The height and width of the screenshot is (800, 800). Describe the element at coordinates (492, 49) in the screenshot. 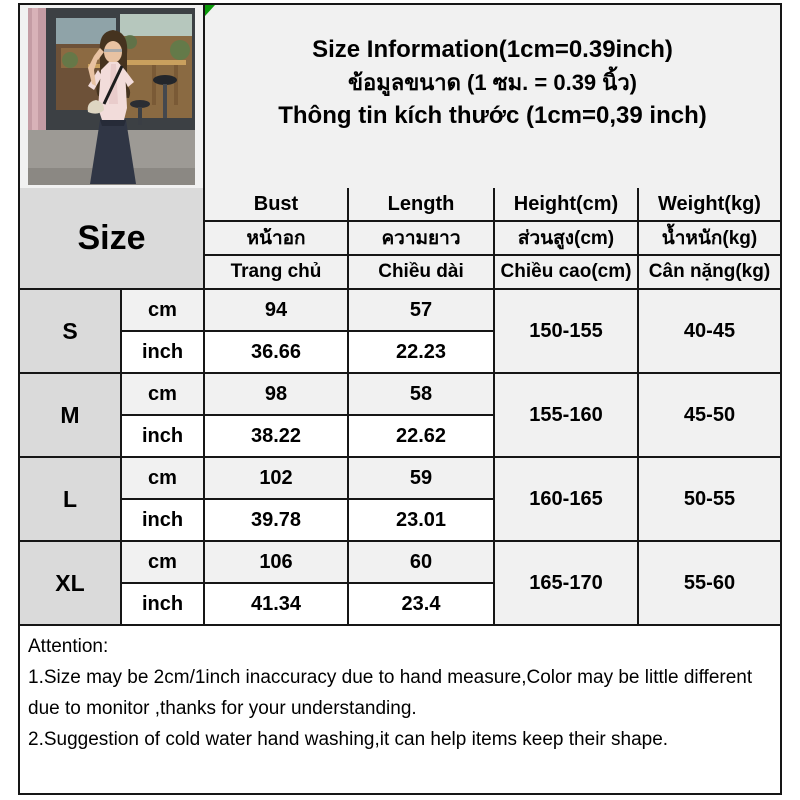

I see `title-english: Size Information(1cm=0.39inch)` at that location.